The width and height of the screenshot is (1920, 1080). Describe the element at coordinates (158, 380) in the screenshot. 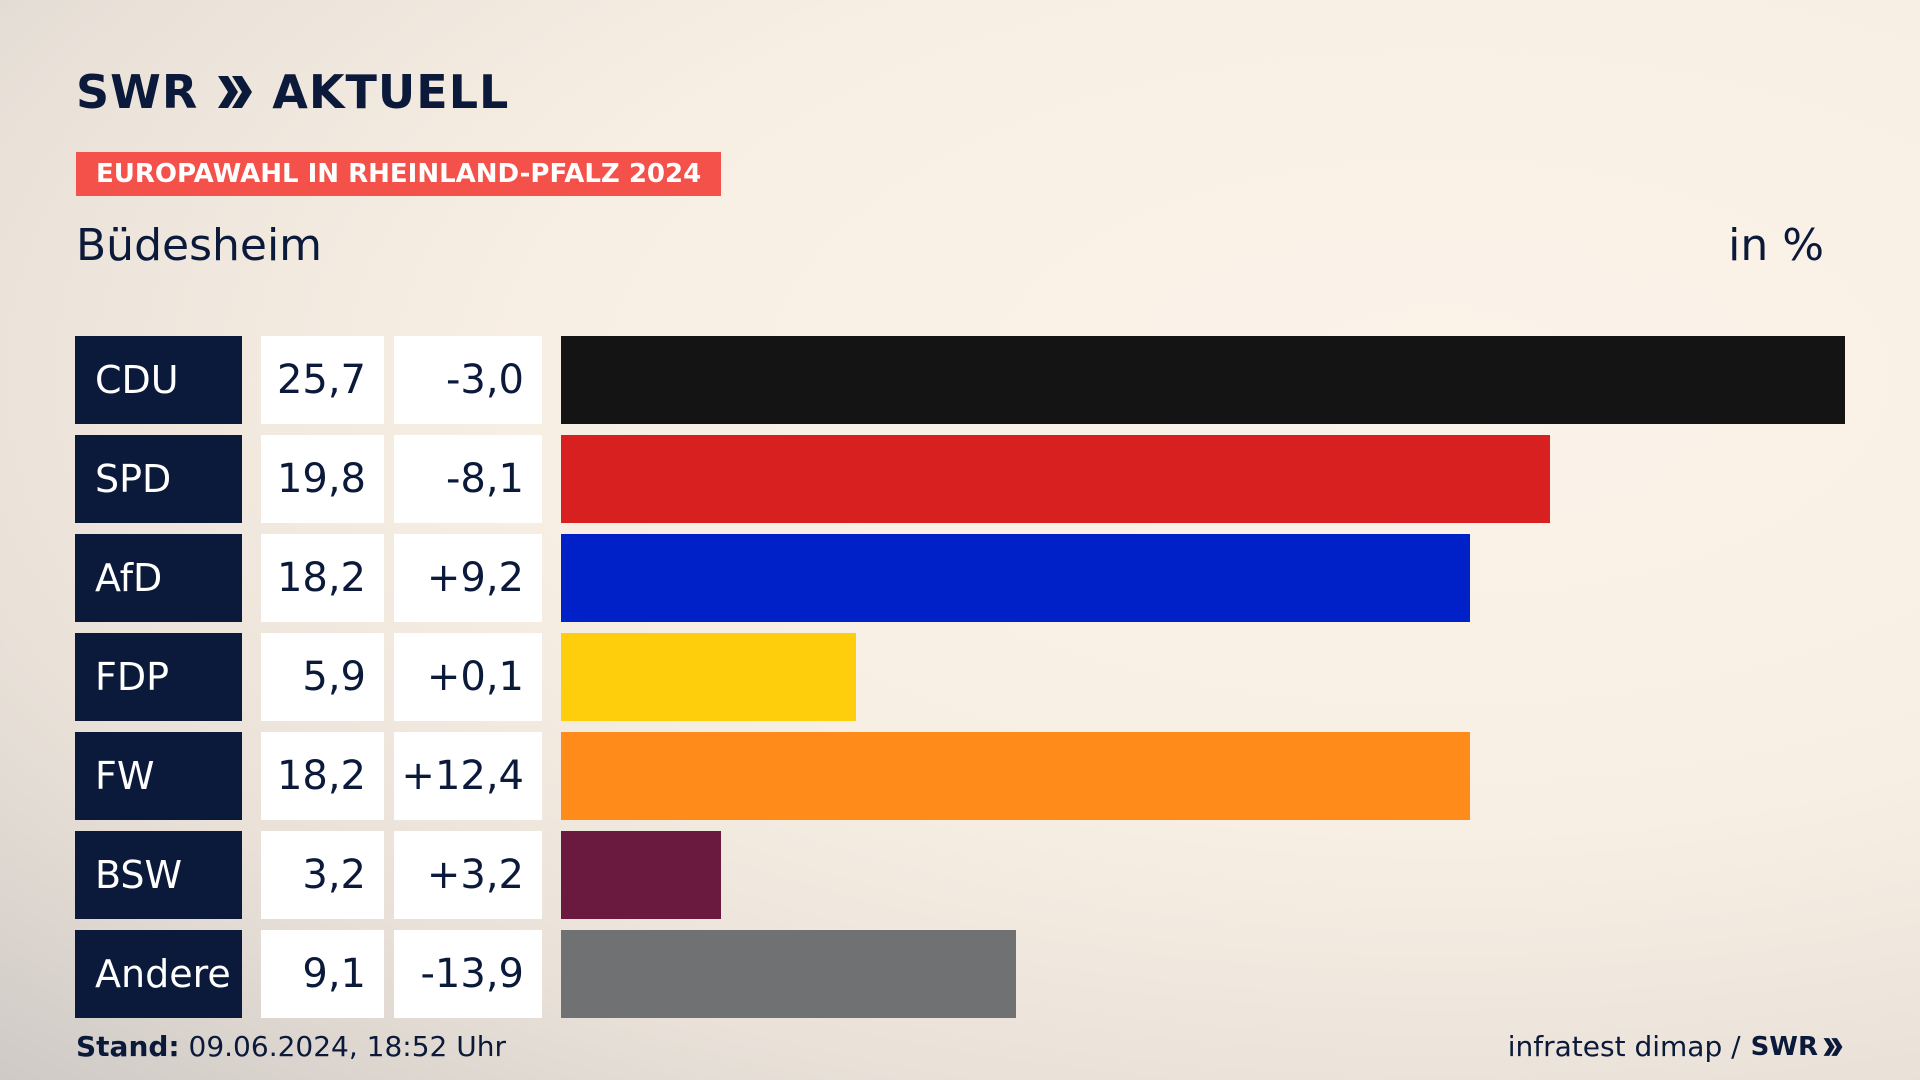

I see `party-label: CDU` at that location.